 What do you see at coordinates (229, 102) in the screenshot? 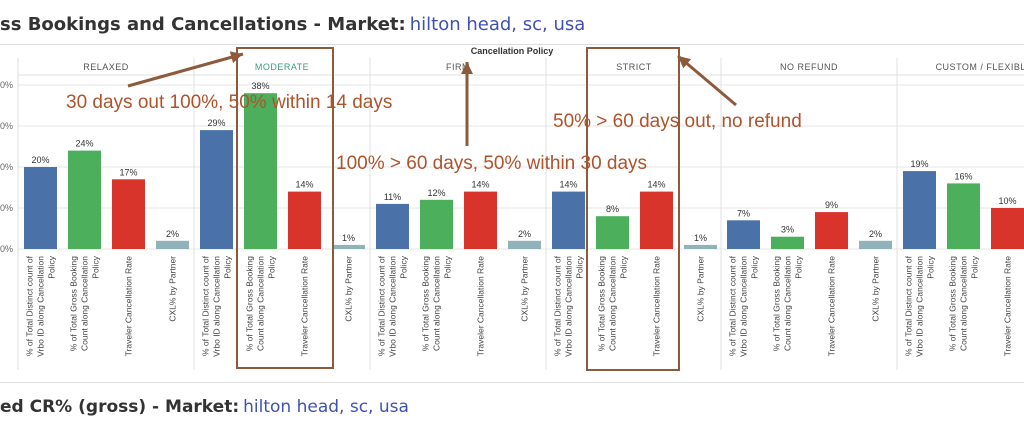
I see `relaxed-annotation: 30 days out 100%, 50% within 14 days` at bounding box center [229, 102].